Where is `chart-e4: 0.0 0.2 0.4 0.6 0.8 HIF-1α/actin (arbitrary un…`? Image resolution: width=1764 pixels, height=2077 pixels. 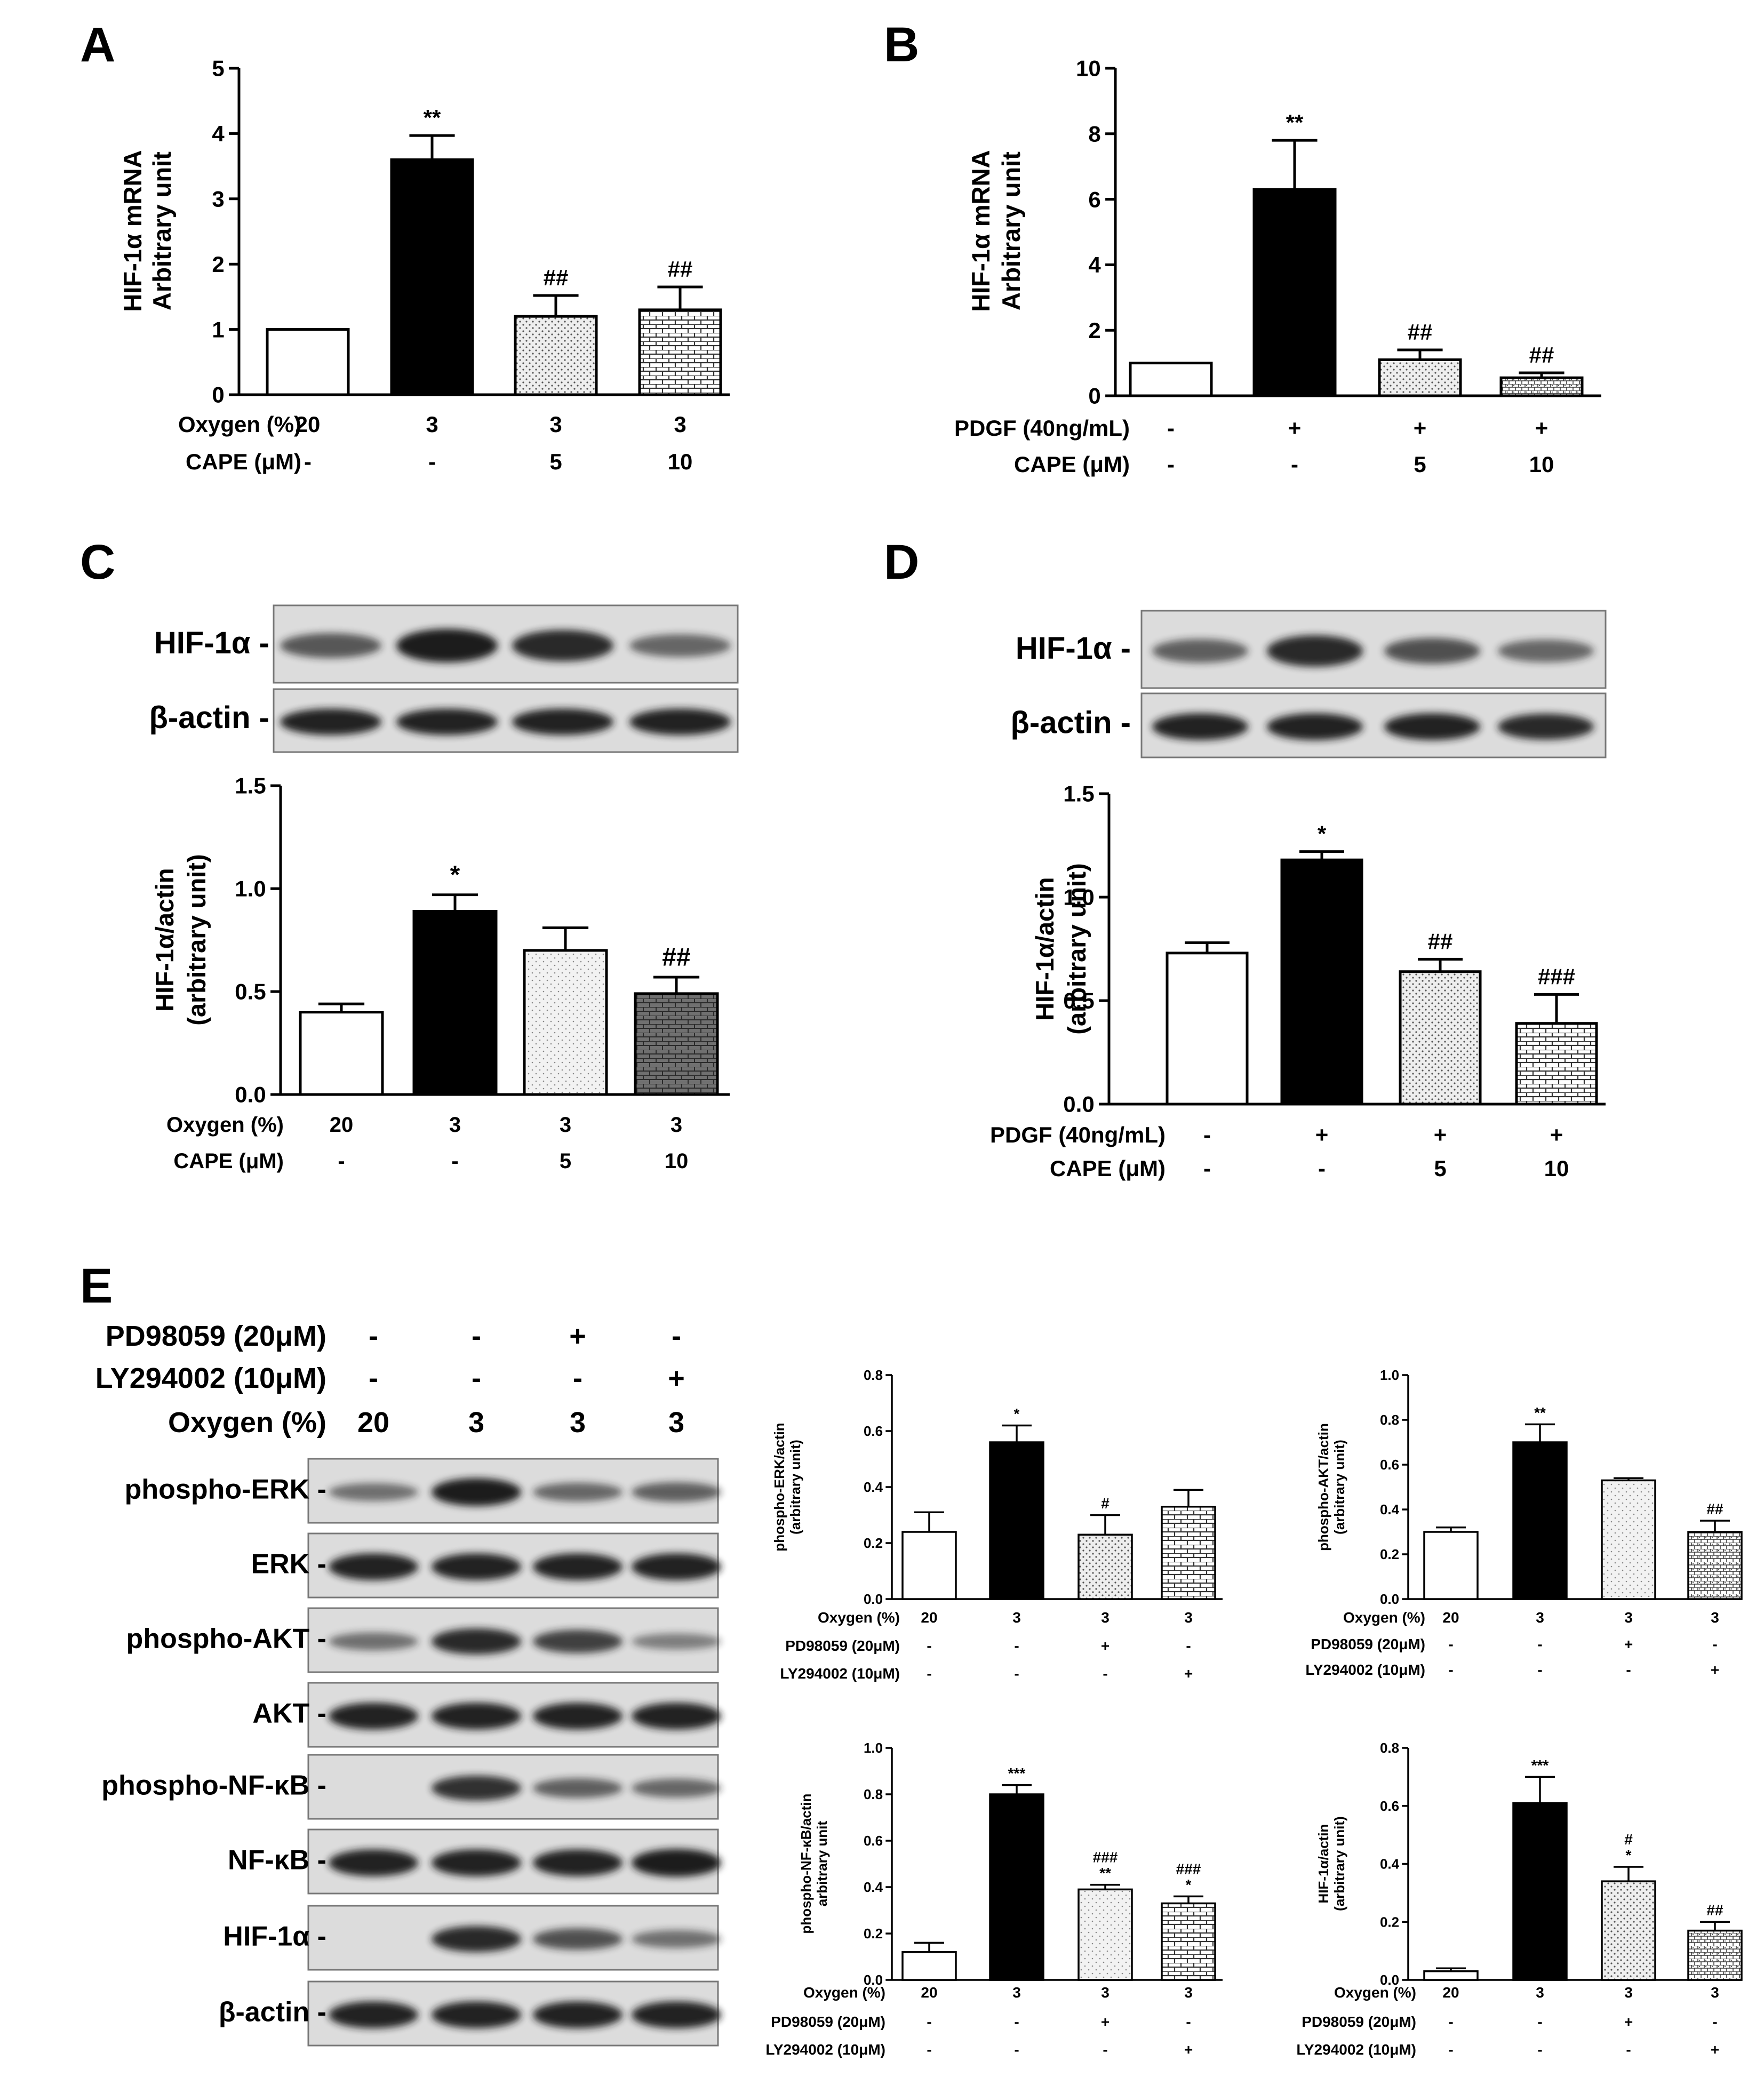 chart-e4: 0.0 0.2 0.4 0.6 0.8 HIF-1α/actin (arbitrary un… is located at coordinates (1520, 1899).